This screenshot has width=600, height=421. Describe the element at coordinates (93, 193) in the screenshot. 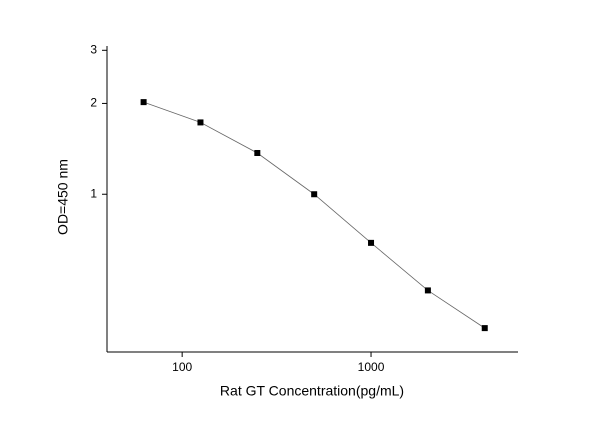

I see `y-tick-label: 1` at that location.